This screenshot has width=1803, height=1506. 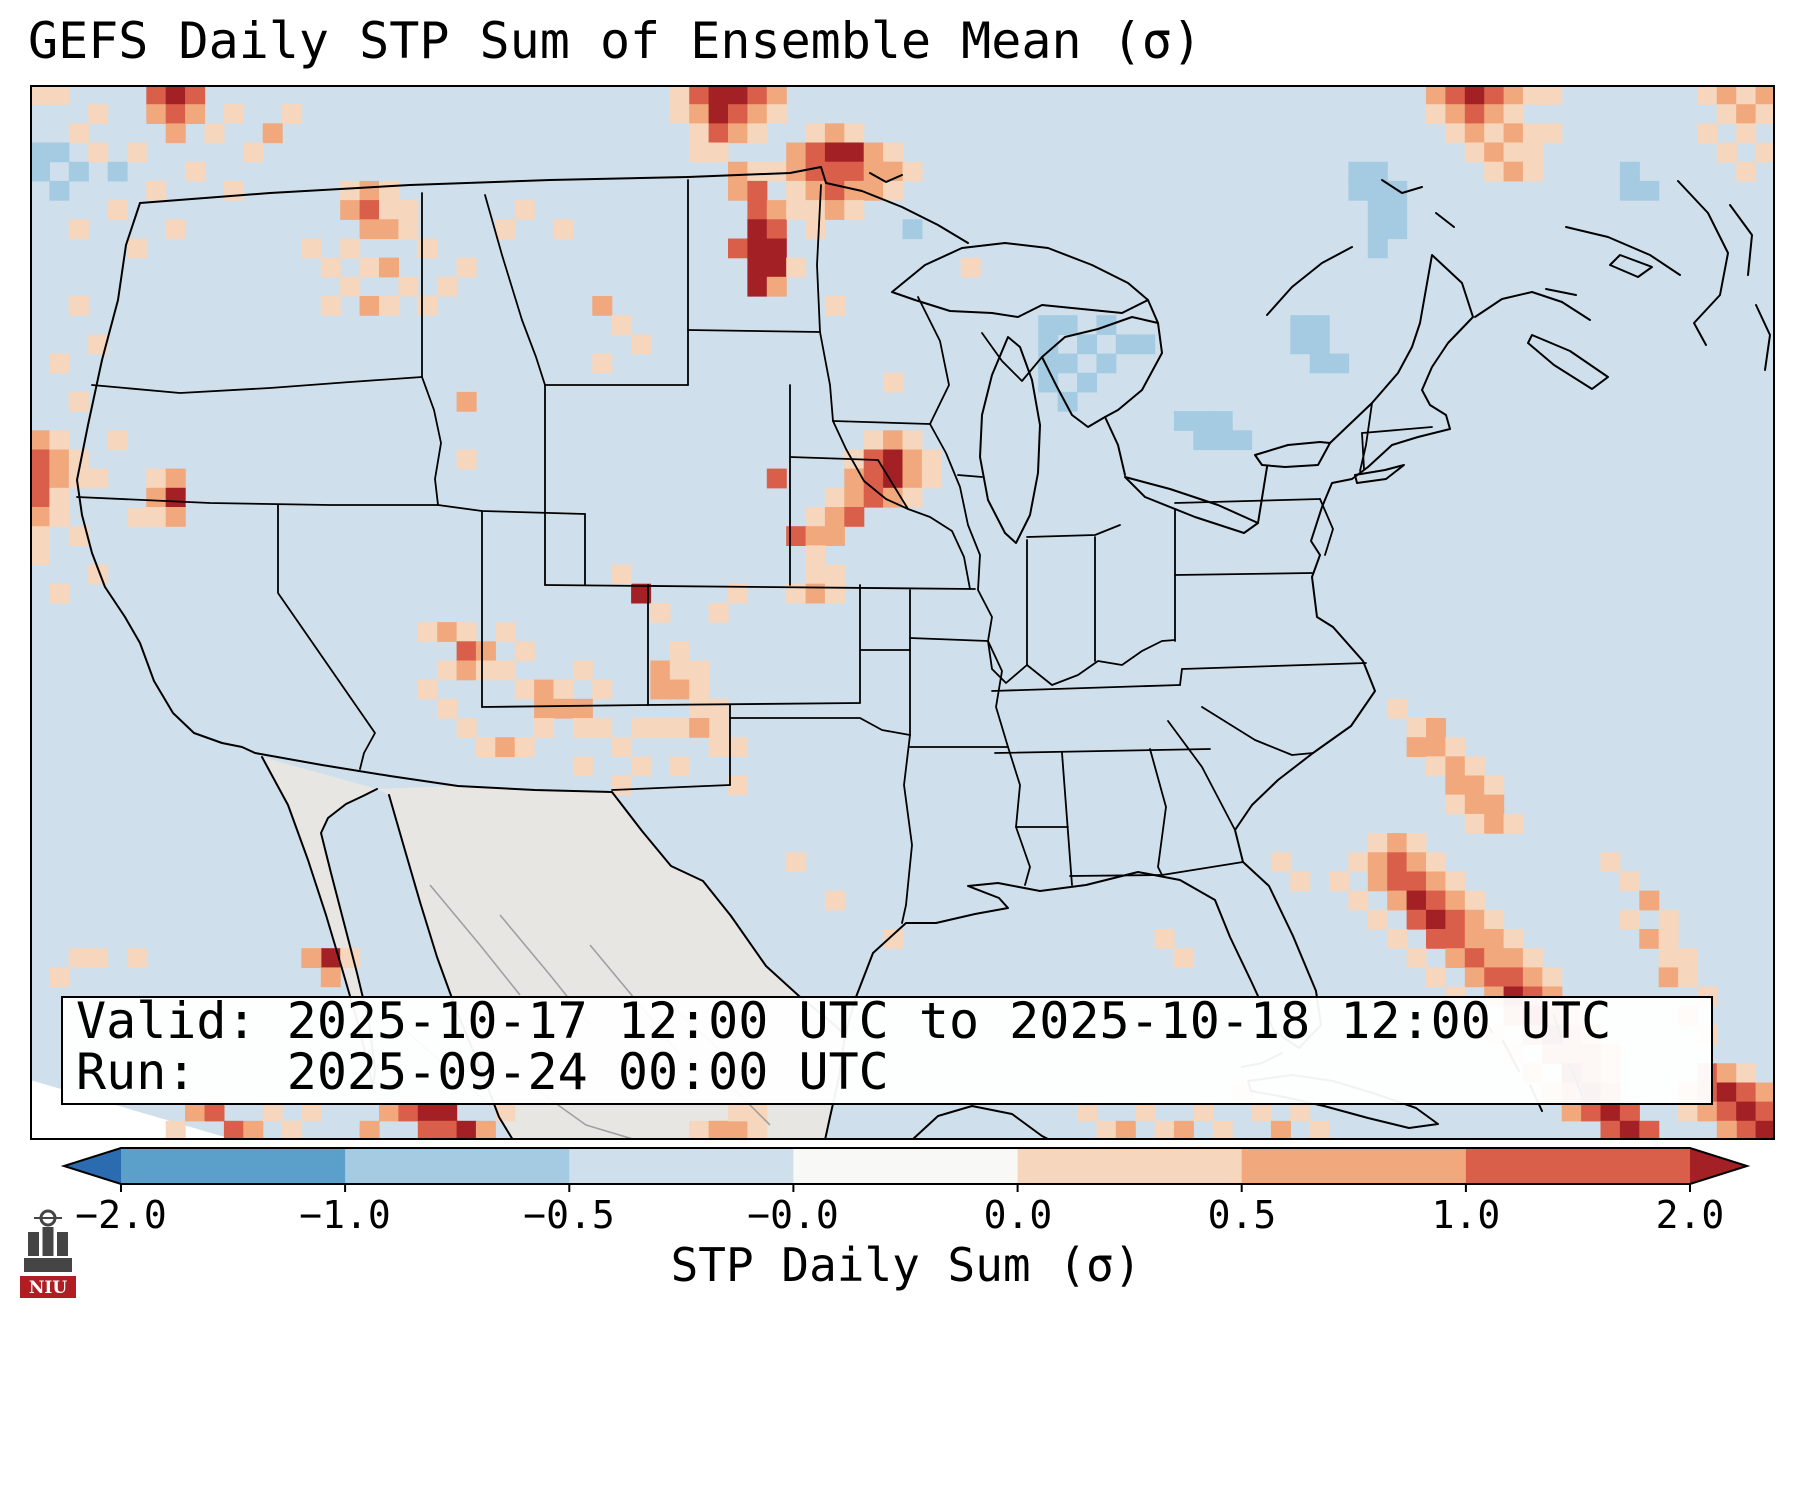 What do you see at coordinates (1018, 1215) in the screenshot?
I see `colorbar-tick-label: 0.0` at bounding box center [1018, 1215].